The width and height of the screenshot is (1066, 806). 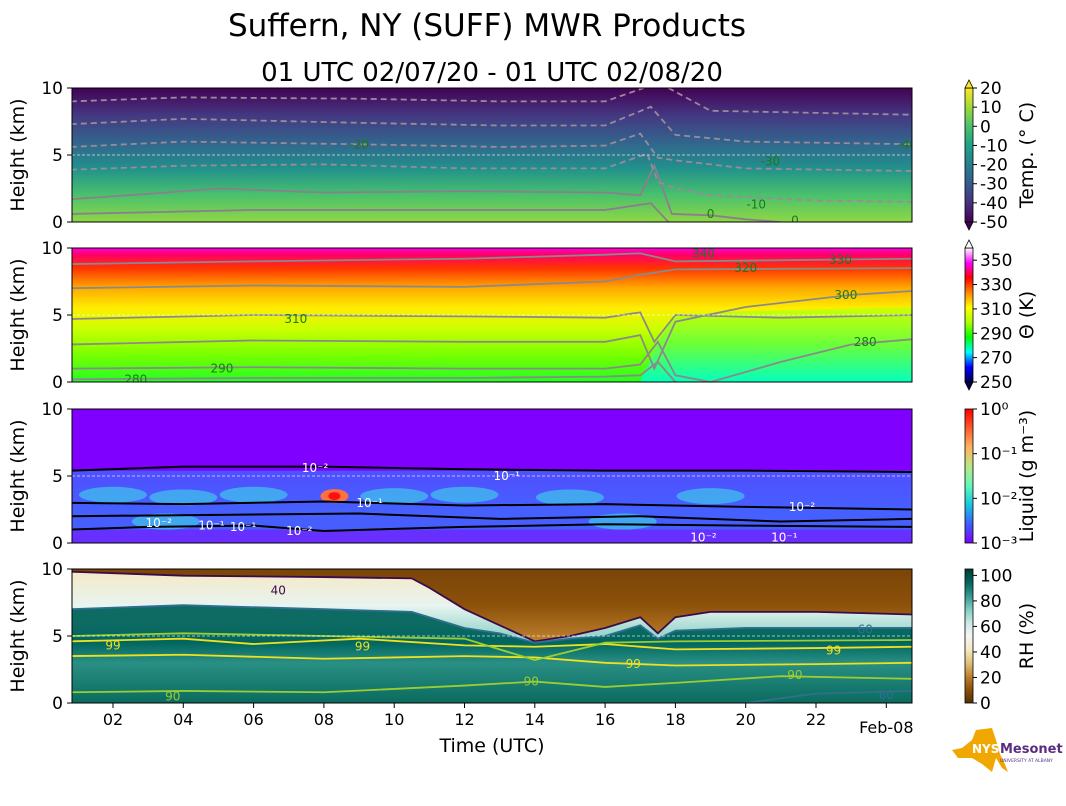 What do you see at coordinates (605, 719) in the screenshot?
I see `x-tick-label: 16` at bounding box center [605, 719].